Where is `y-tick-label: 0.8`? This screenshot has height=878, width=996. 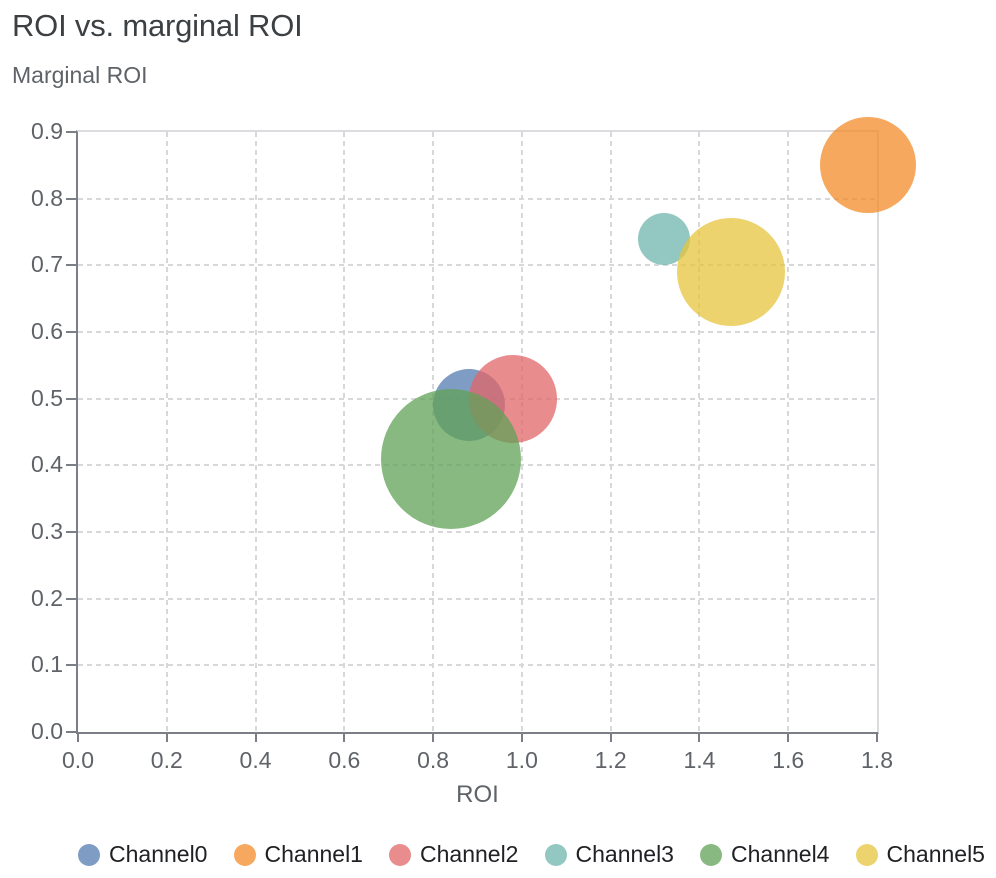 y-tick-label: 0.8 is located at coordinates (47, 197).